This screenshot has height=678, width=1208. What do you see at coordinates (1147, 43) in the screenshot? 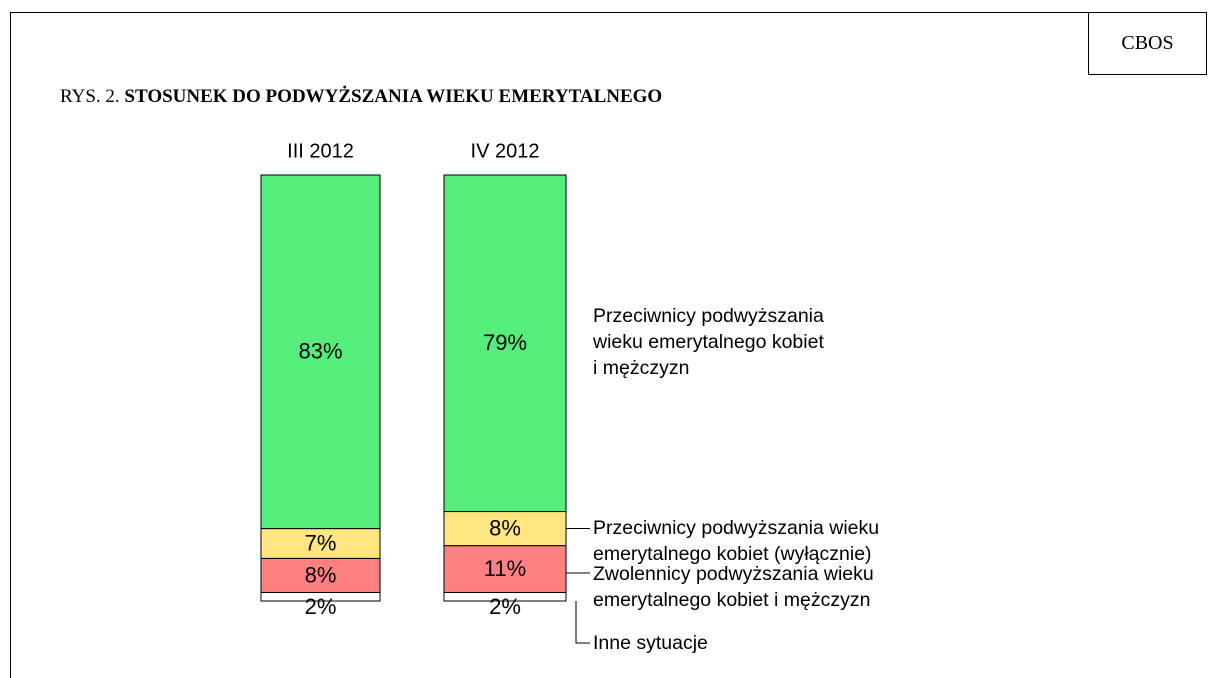
I see `source: CBOS` at bounding box center [1147, 43].